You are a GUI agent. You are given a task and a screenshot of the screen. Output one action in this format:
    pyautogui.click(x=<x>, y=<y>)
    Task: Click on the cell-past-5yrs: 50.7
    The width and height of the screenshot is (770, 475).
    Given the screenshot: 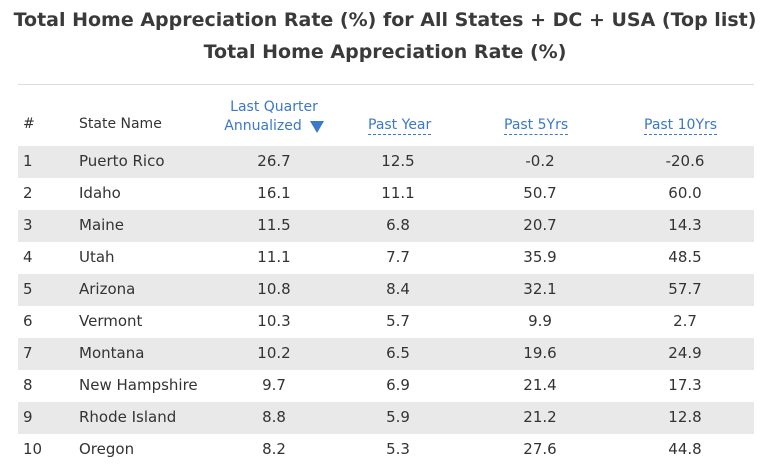 What is the action you would take?
    pyautogui.click(x=540, y=193)
    